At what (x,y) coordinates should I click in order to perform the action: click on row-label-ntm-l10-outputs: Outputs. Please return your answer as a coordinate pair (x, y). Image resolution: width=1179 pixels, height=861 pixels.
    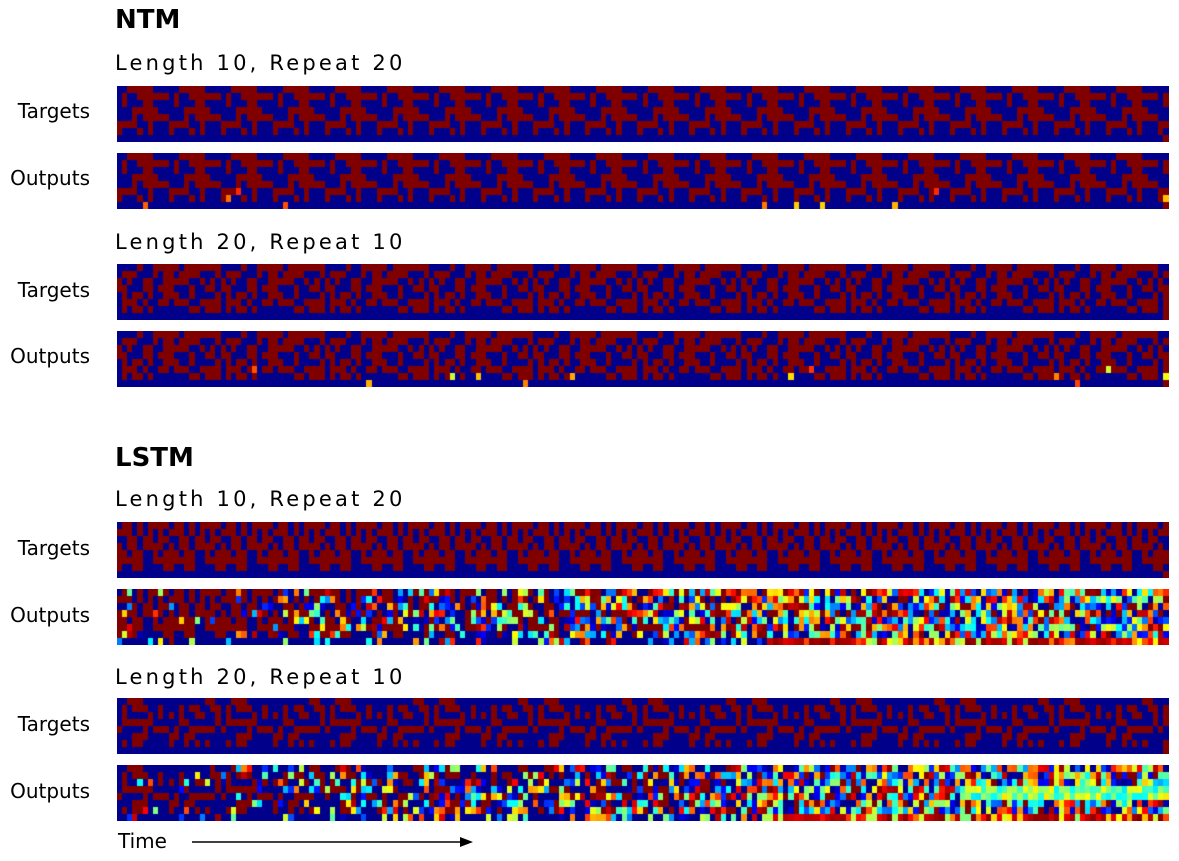
    Looking at the image, I should click on (50, 178).